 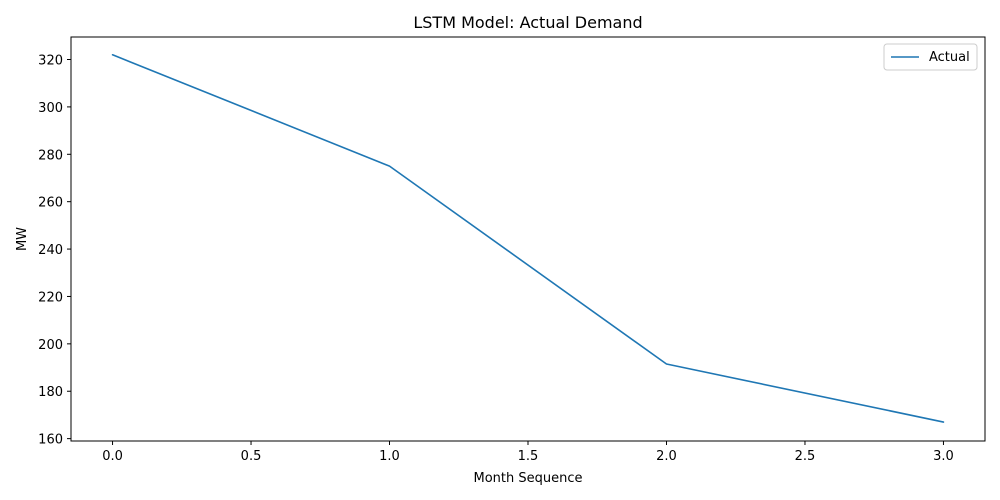 I want to click on x-tick-label: 0.0, so click(x=112, y=456).